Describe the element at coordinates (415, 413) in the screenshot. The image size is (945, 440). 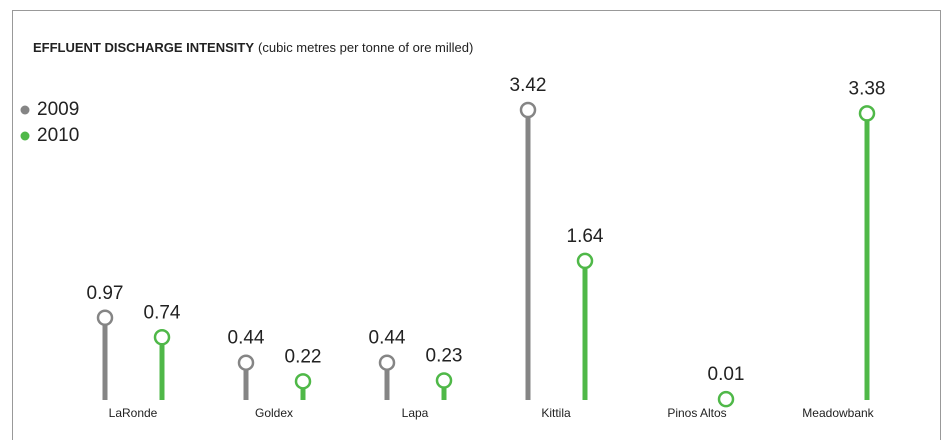
I see `x-tick-label: Lapa` at that location.